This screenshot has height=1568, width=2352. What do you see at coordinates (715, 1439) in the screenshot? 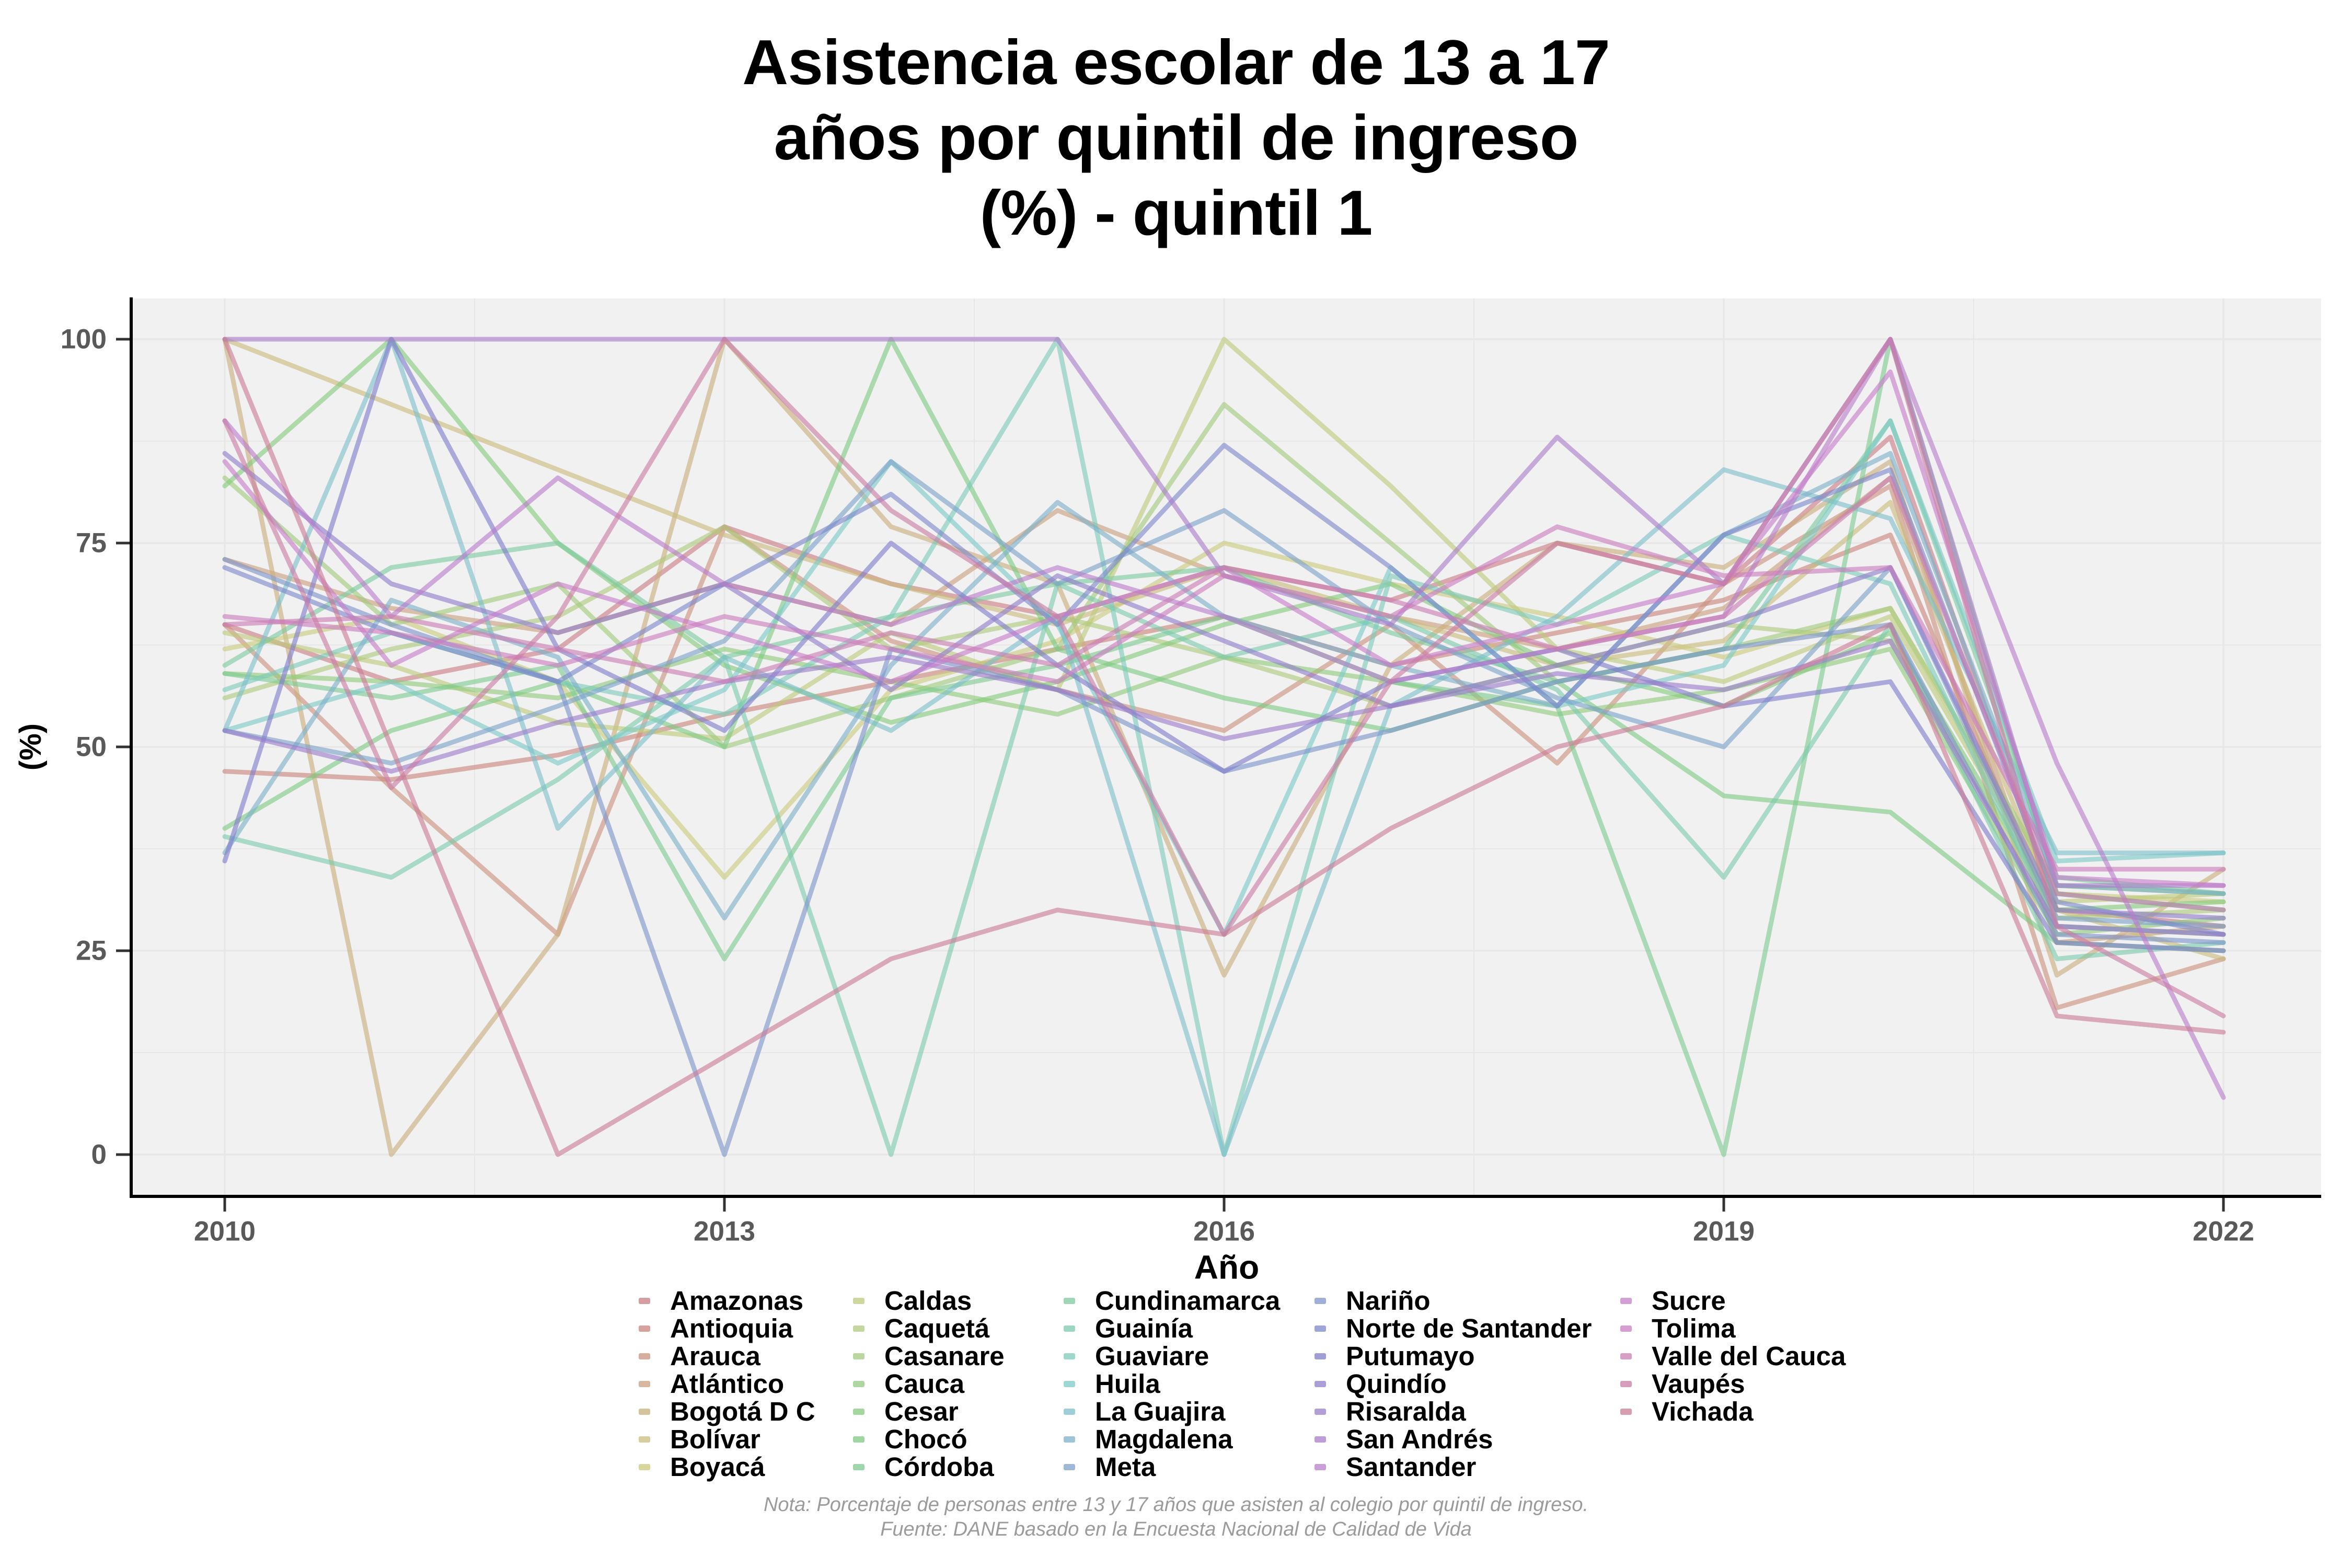
I see `legend-label: Bolívar` at bounding box center [715, 1439].